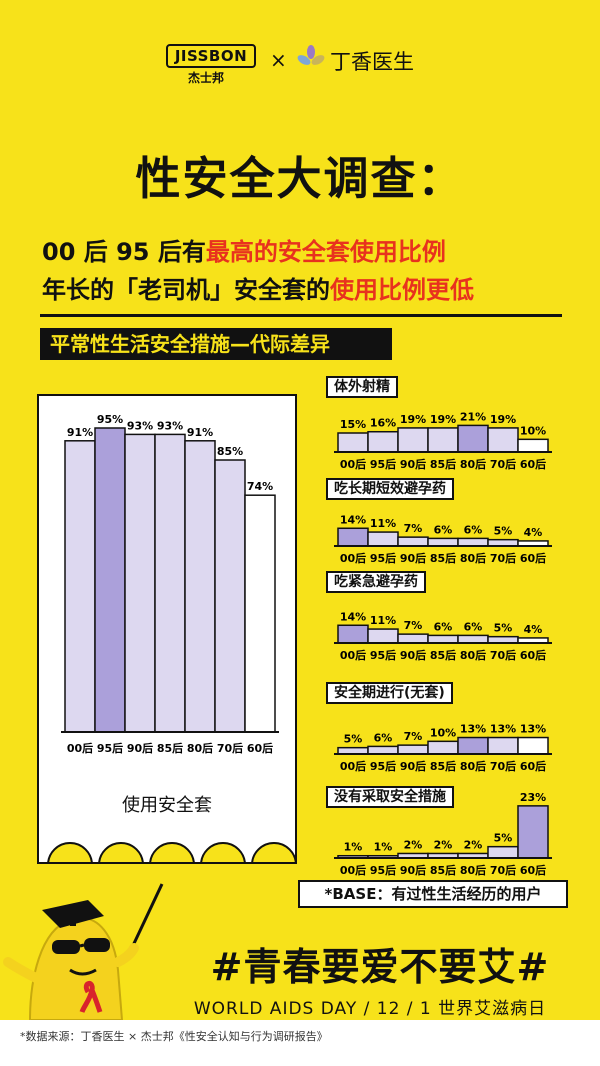  Describe the element at coordinates (110, 419) in the screenshot. I see `data-label: 95%` at that location.